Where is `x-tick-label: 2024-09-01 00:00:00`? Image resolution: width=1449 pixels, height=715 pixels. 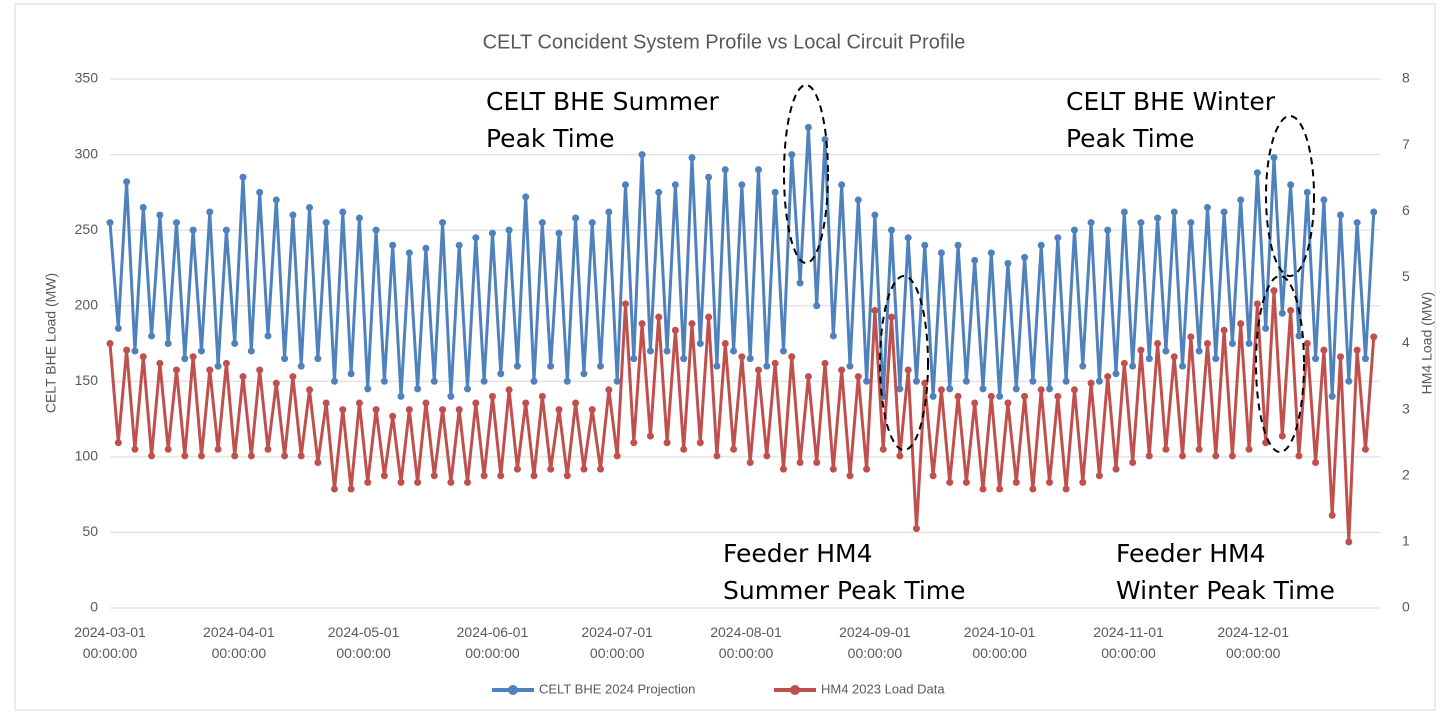 x-tick-label: 2024-09-01 00:00:00 is located at coordinates (875, 642).